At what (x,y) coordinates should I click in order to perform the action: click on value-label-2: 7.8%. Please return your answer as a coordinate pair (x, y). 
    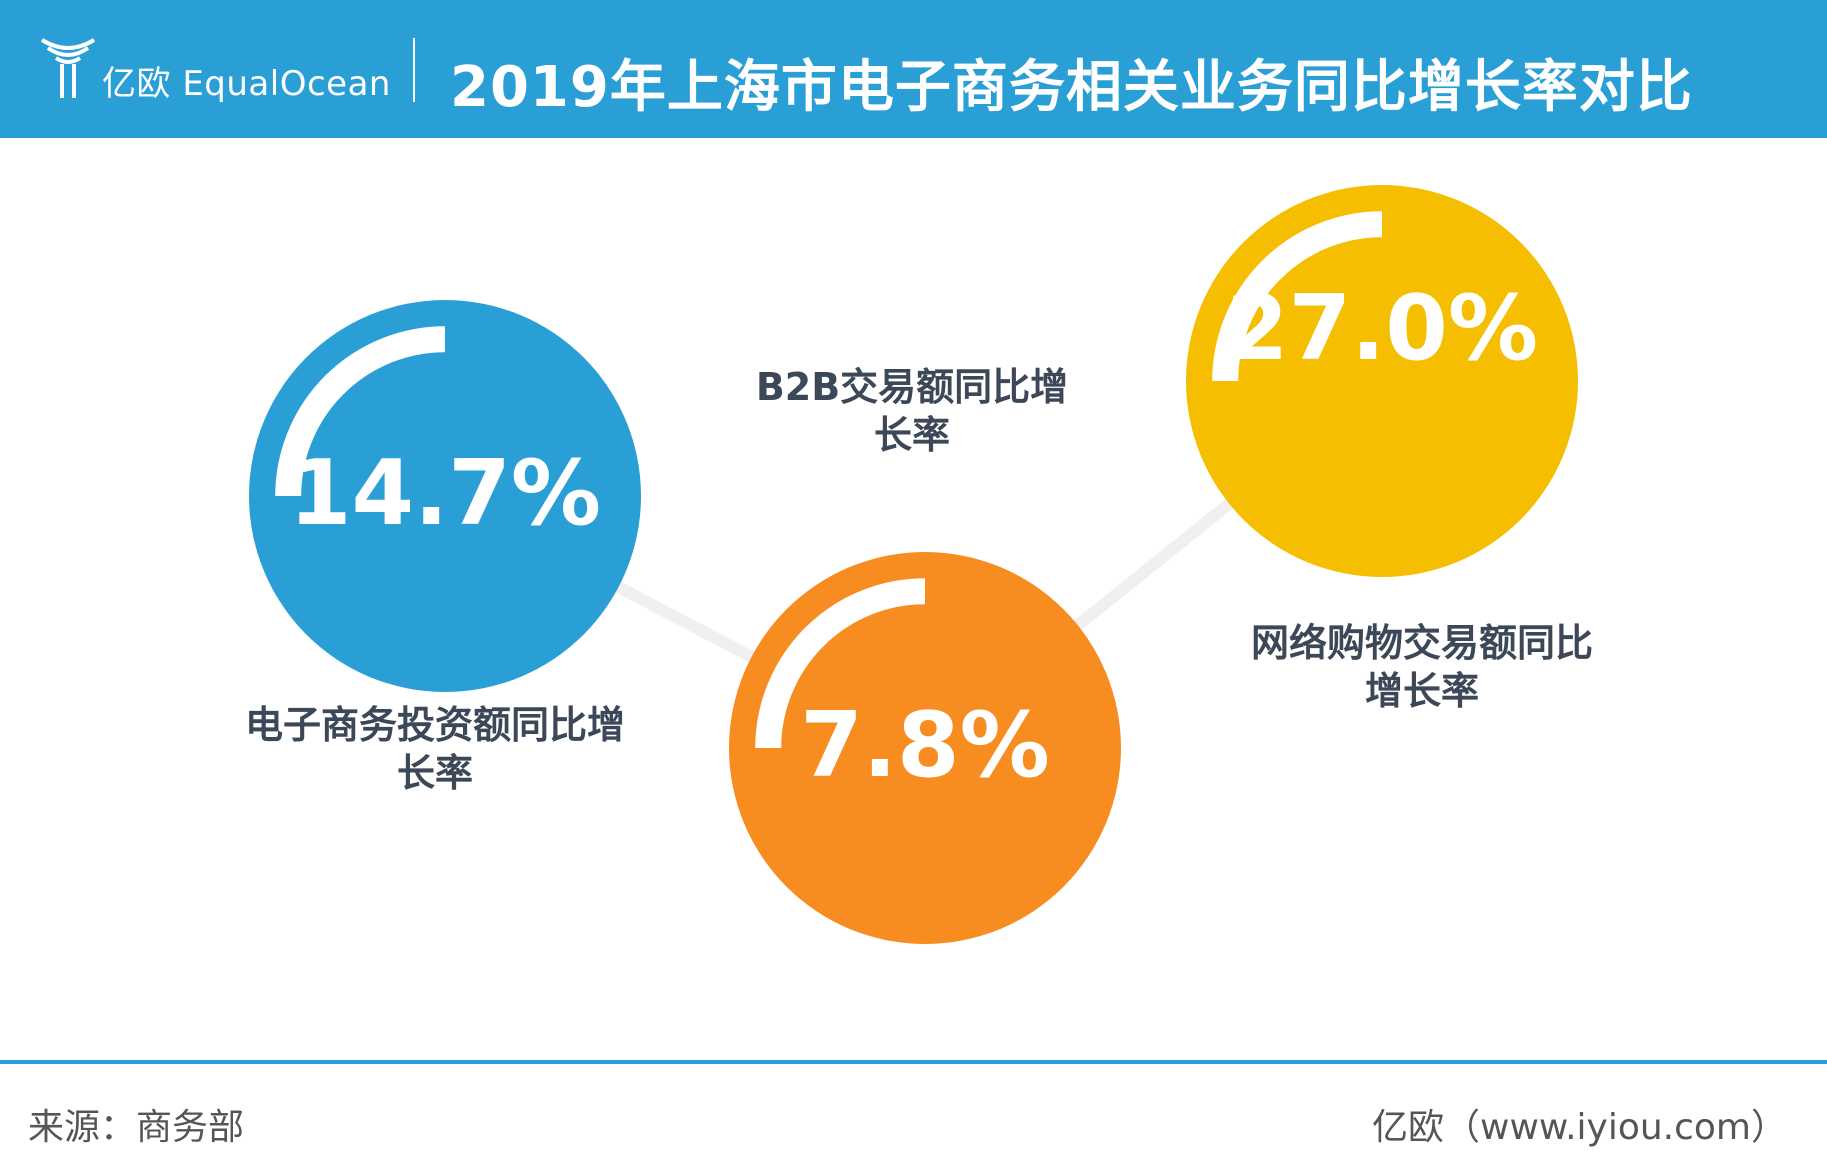
    Looking at the image, I should click on (925, 745).